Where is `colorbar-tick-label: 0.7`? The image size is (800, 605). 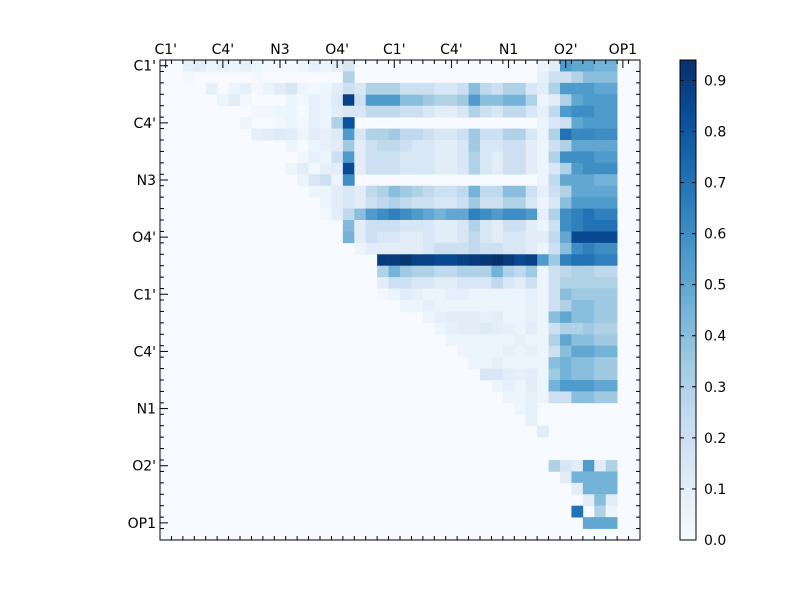 colorbar-tick-label: 0.7 is located at coordinates (715, 184).